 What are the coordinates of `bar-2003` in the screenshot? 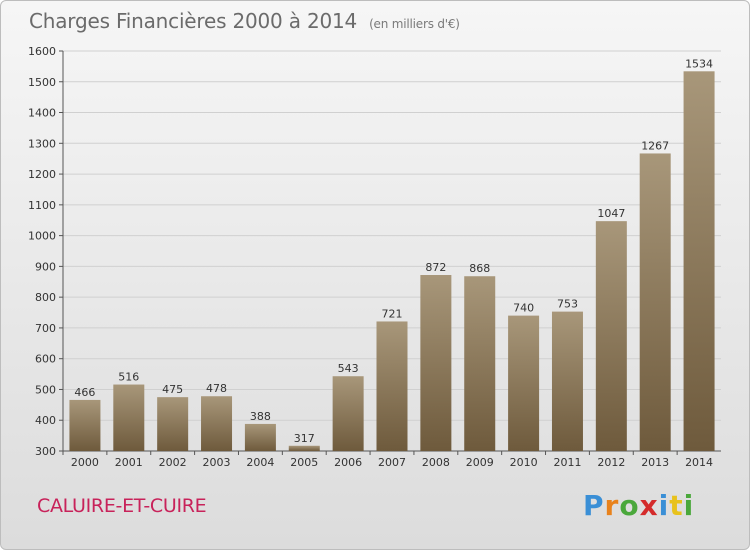 It's located at (217, 423).